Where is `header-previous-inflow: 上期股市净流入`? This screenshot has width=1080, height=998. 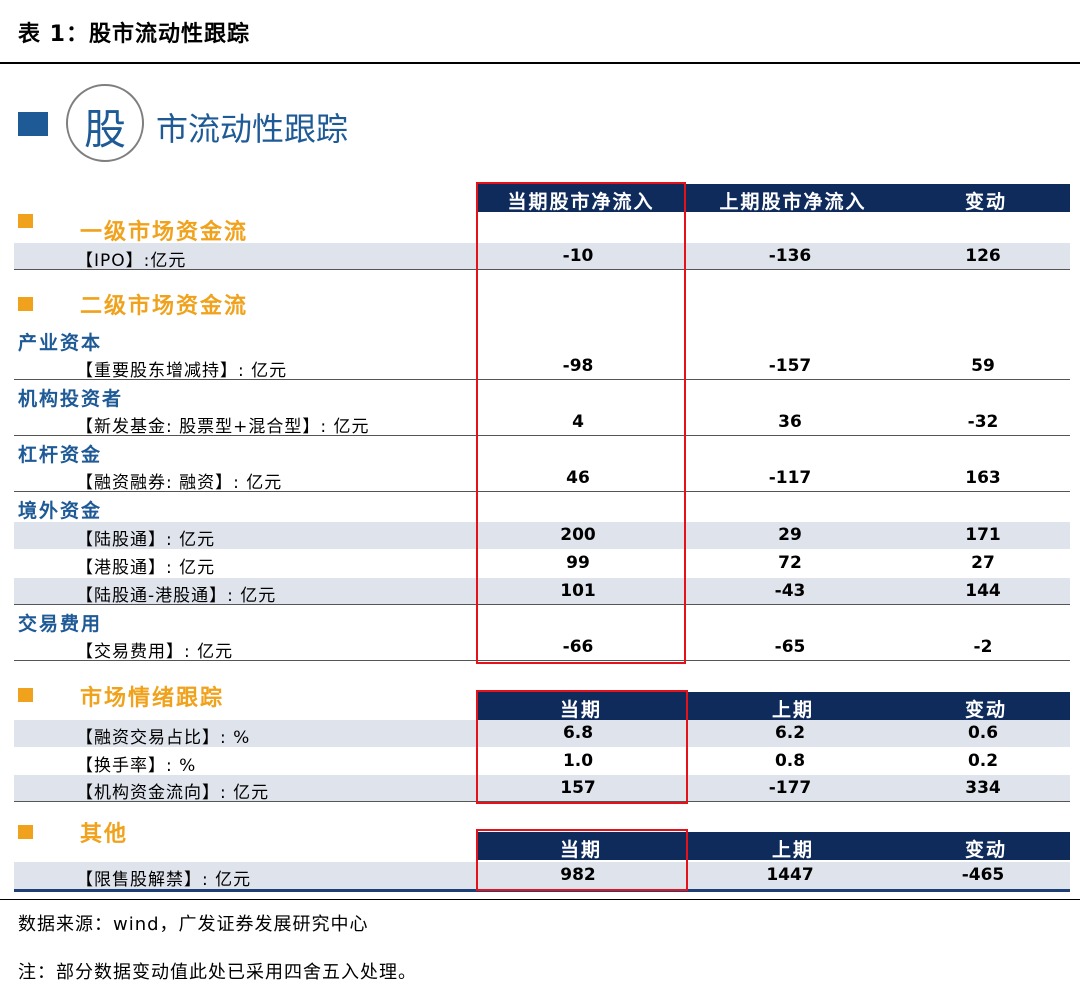 header-previous-inflow: 上期股市净流入 is located at coordinates (793, 202).